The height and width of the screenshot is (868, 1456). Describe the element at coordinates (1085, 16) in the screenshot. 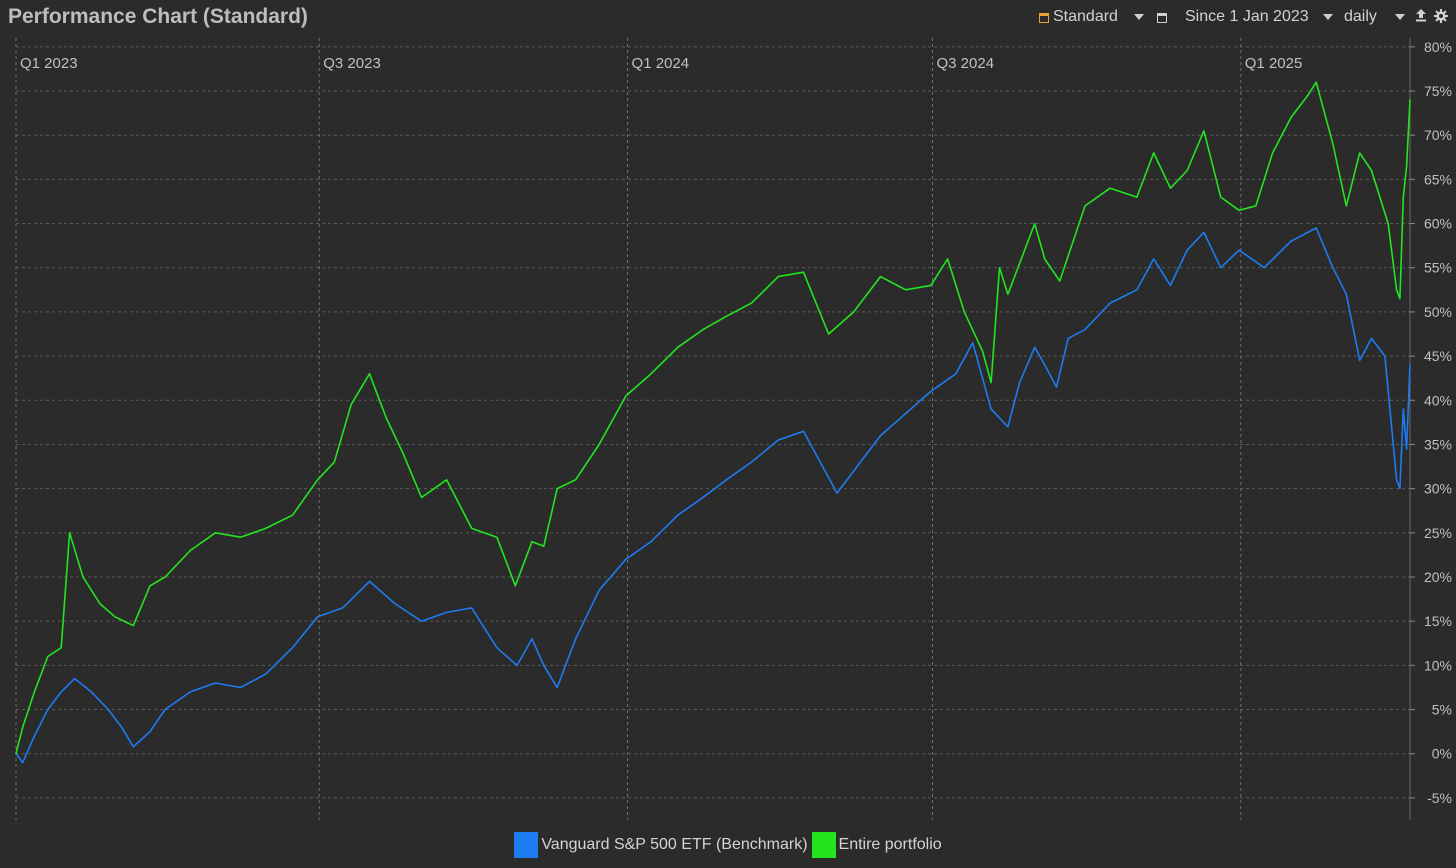

I see `view-selector: Standard` at that location.